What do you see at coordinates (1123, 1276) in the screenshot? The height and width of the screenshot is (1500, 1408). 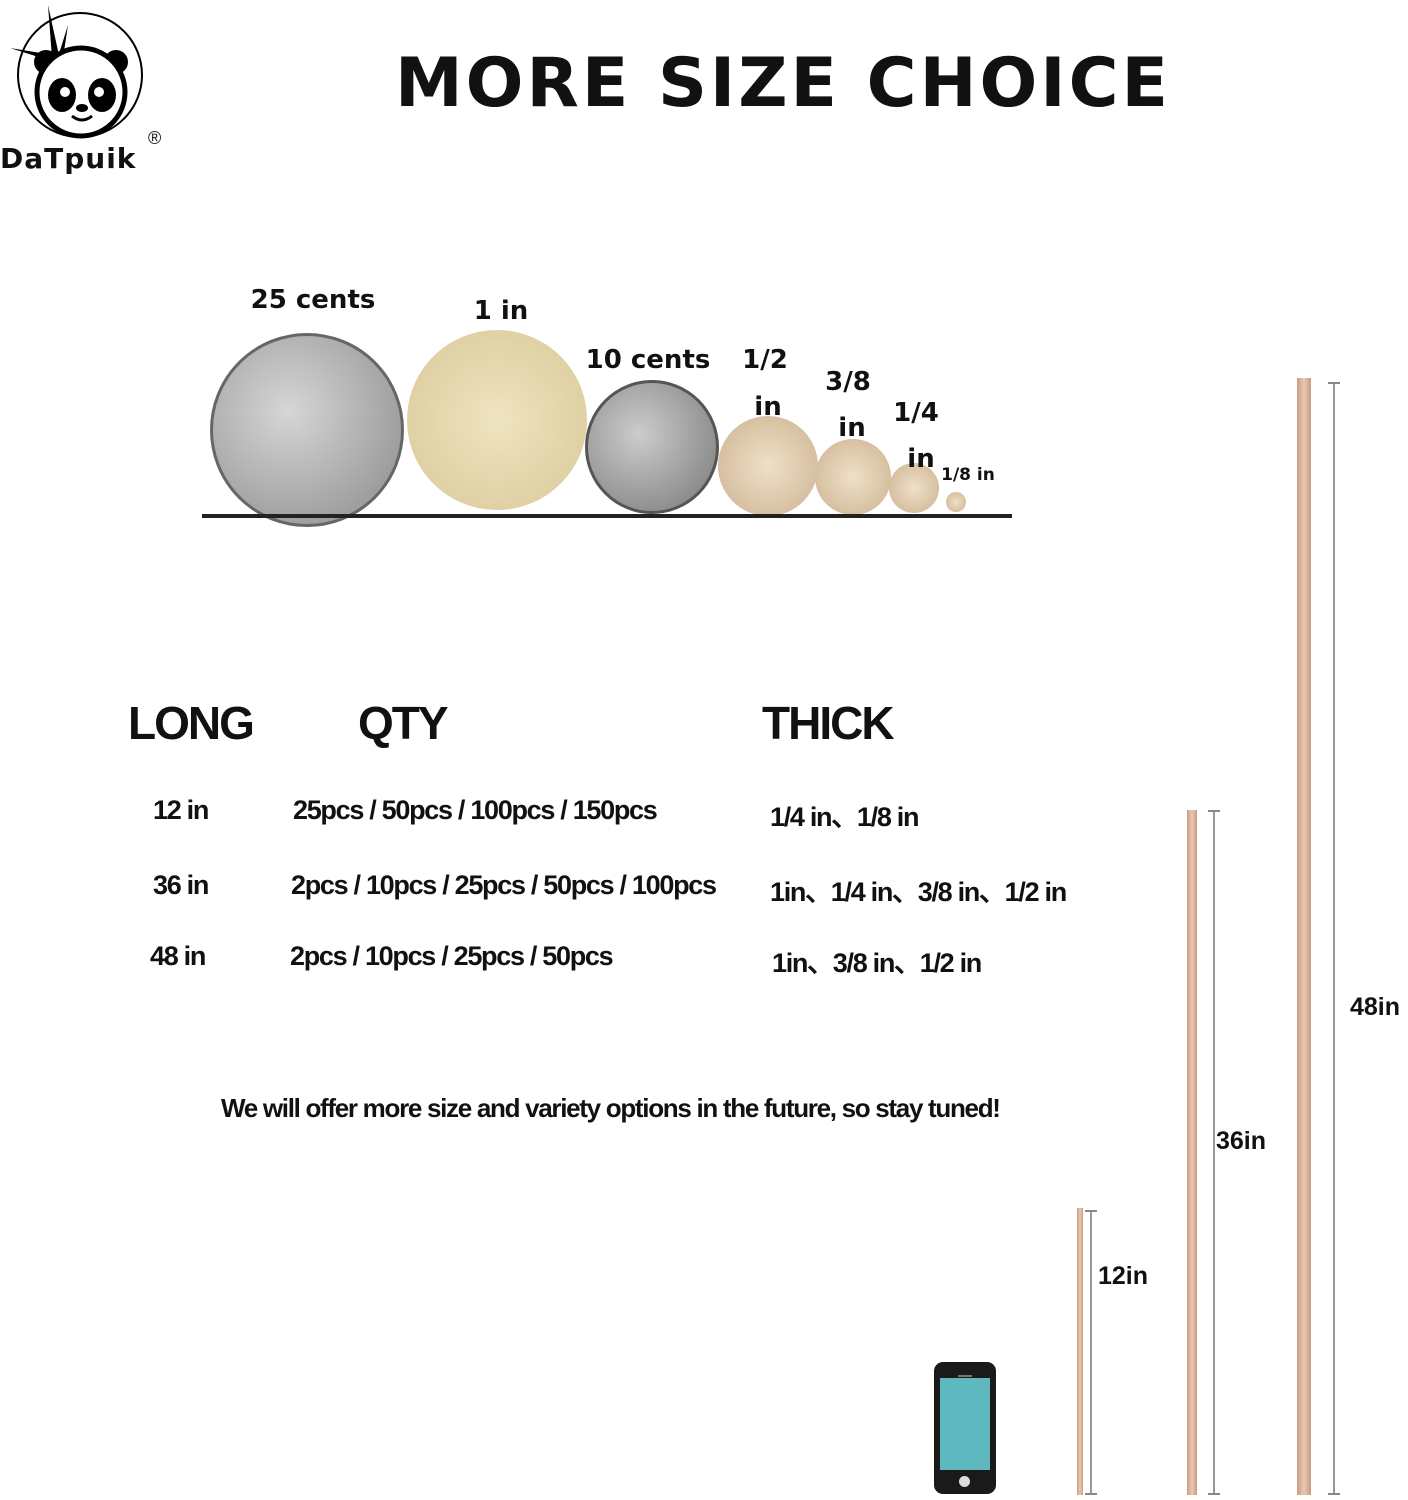 I see `dowel-label: 12in` at bounding box center [1123, 1276].